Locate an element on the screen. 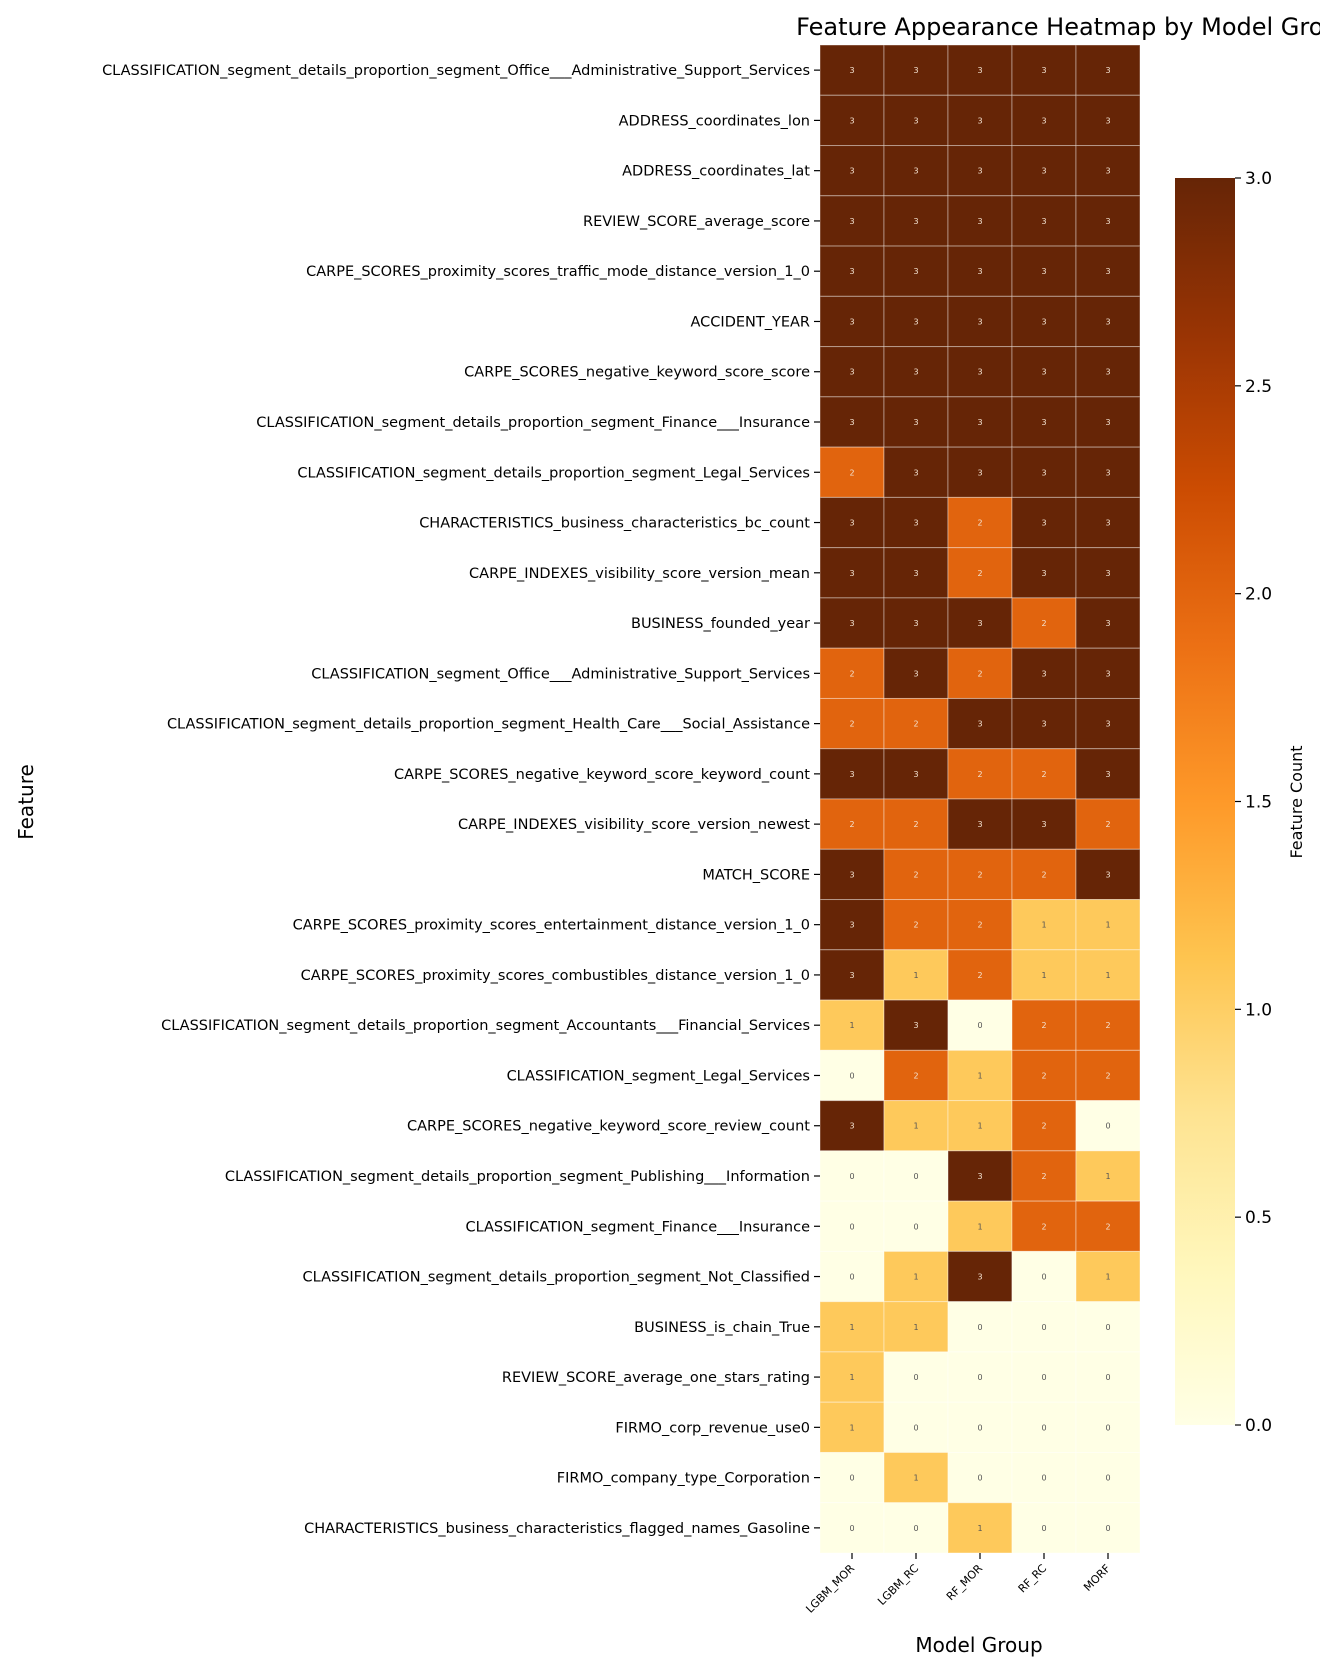 This screenshot has width=1320, height=1671. x-tick-label: RF_MOR is located at coordinates (964, 1582).